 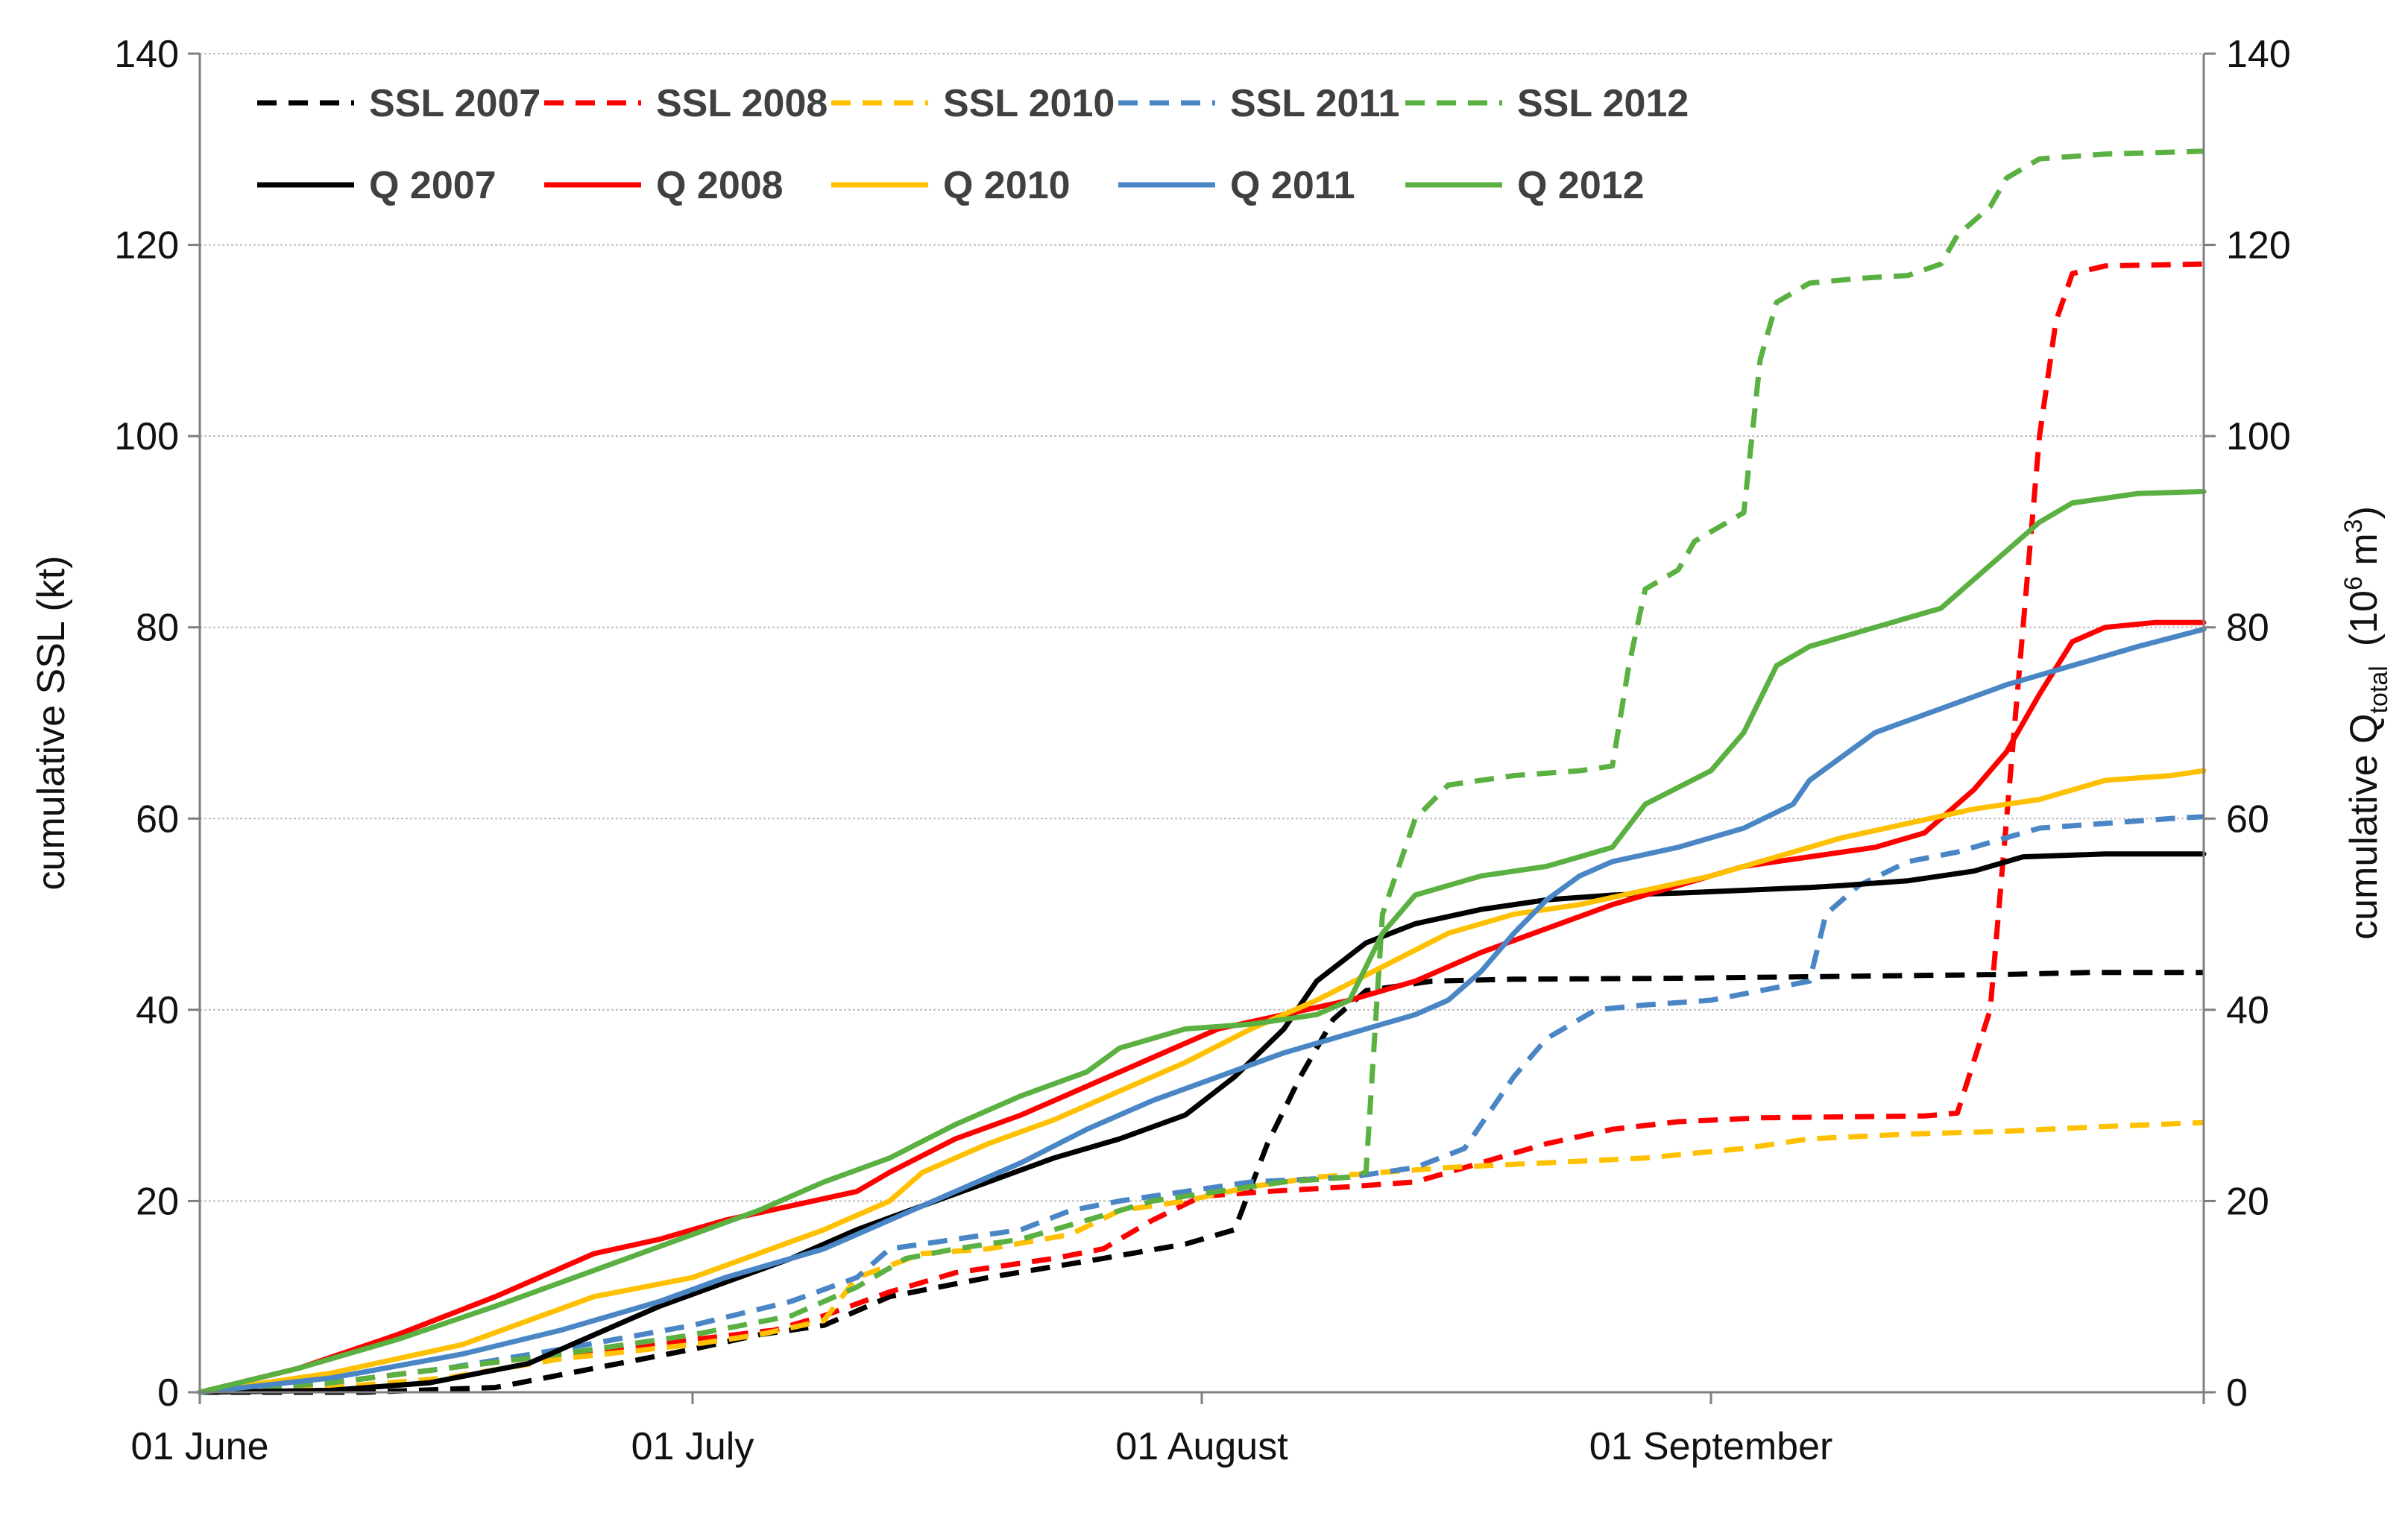 What do you see at coordinates (2237, 1393) in the screenshot?
I see `right-tick-label-0: 0` at bounding box center [2237, 1393].